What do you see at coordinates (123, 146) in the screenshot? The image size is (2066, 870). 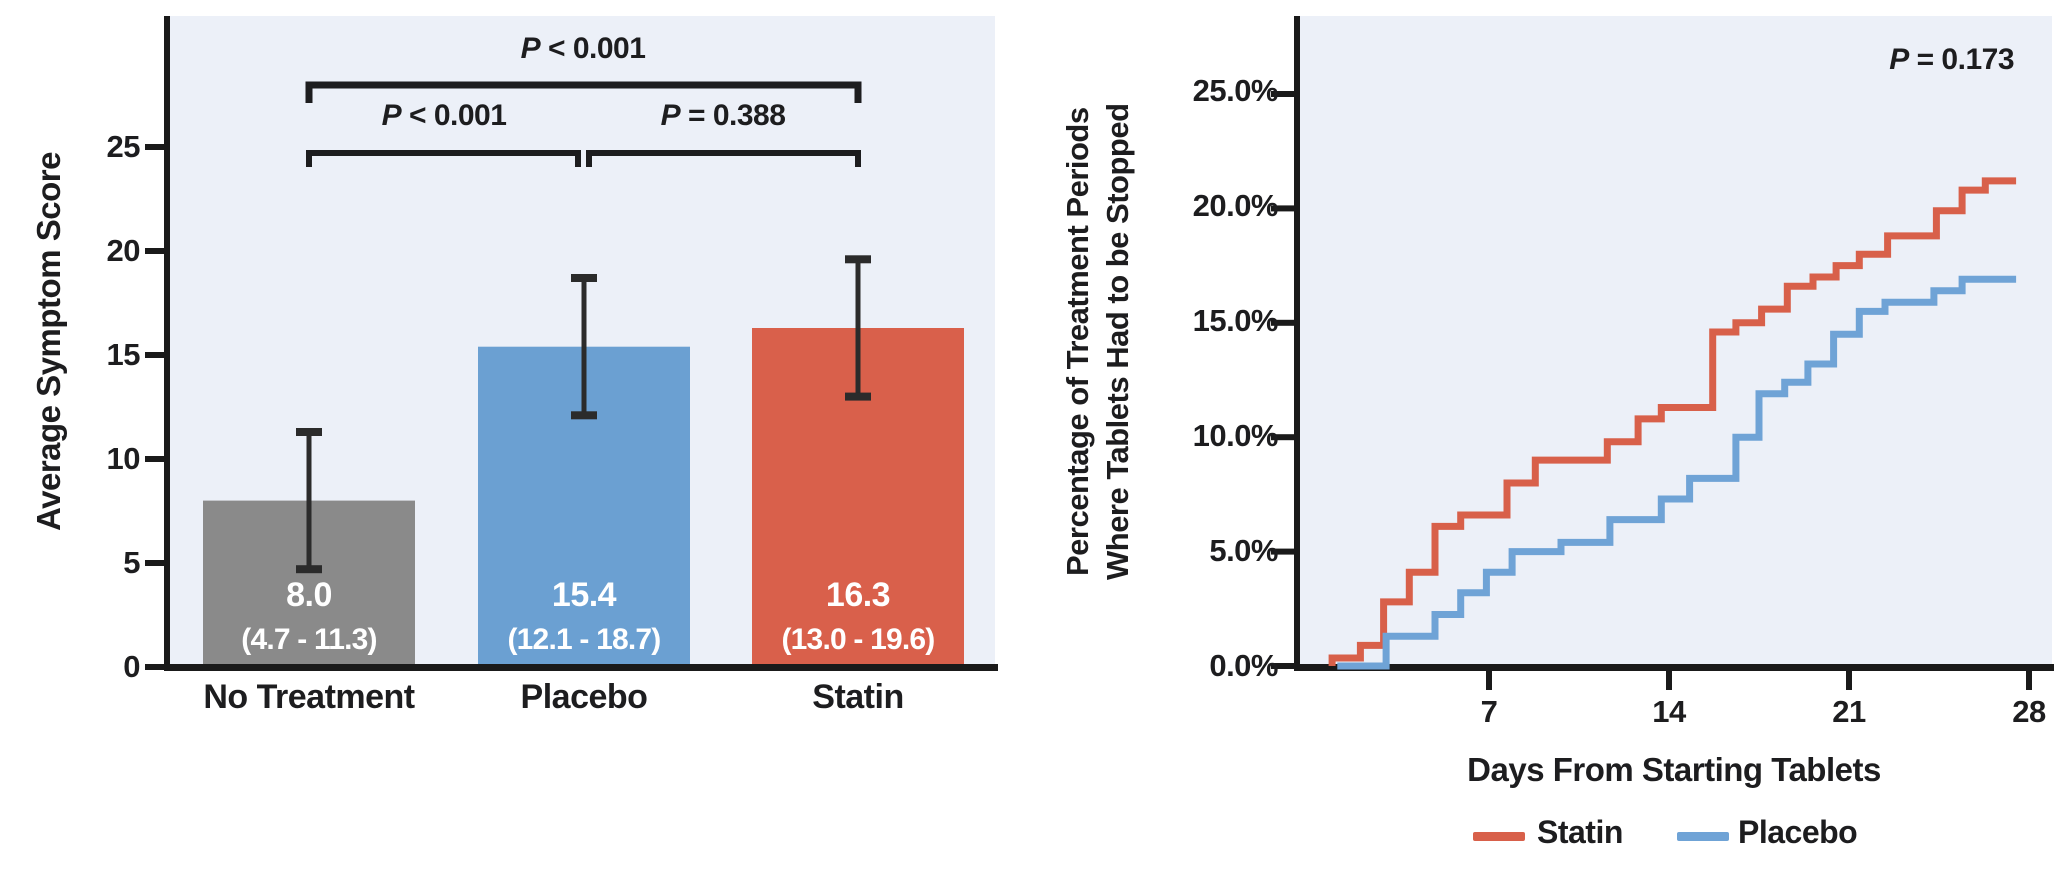 I see `left-ytick-25: 25` at bounding box center [123, 146].